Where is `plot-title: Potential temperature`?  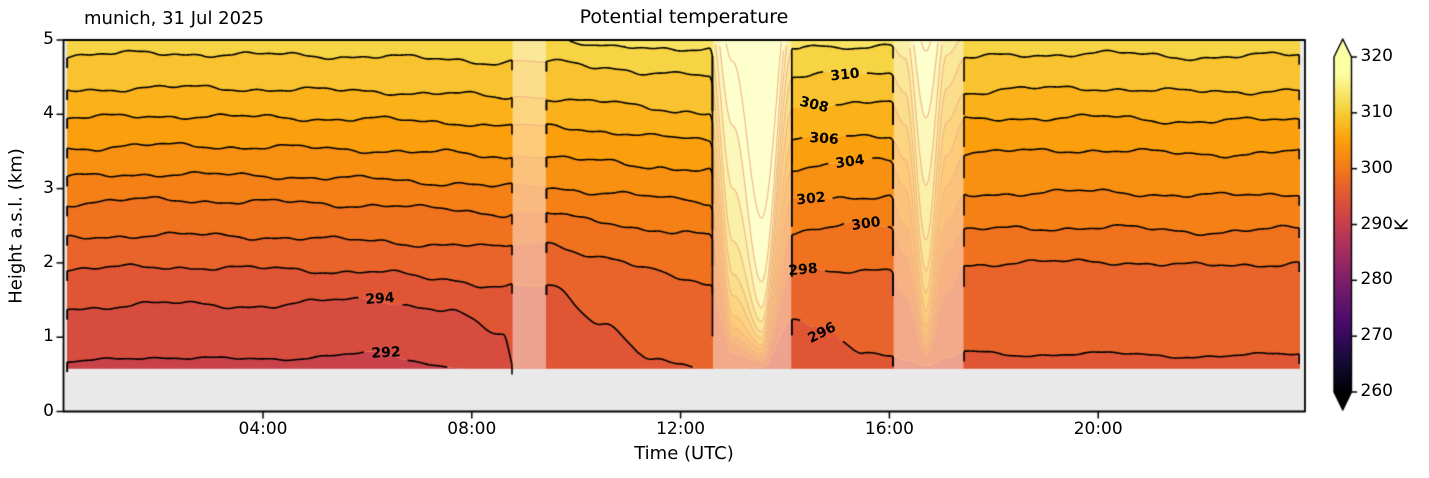
plot-title: Potential temperature is located at coordinates (684, 17).